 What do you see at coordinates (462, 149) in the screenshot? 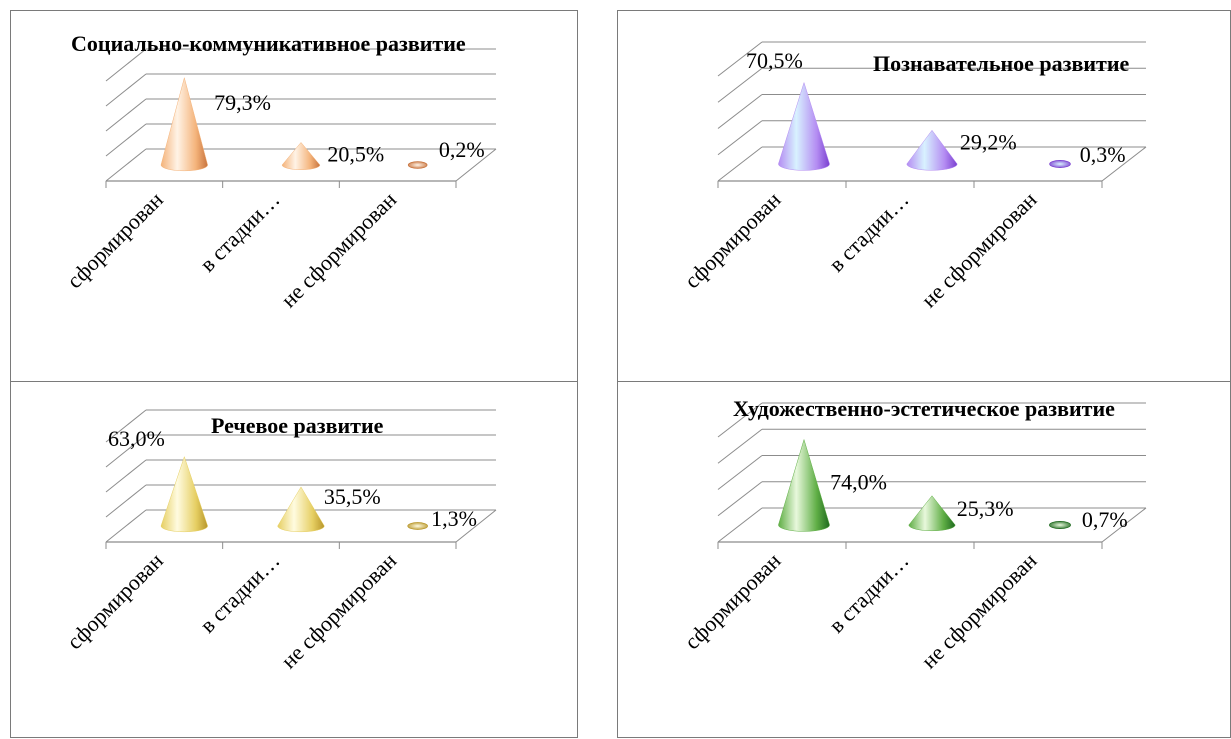
I see `data-label: 0,2%` at bounding box center [462, 149].